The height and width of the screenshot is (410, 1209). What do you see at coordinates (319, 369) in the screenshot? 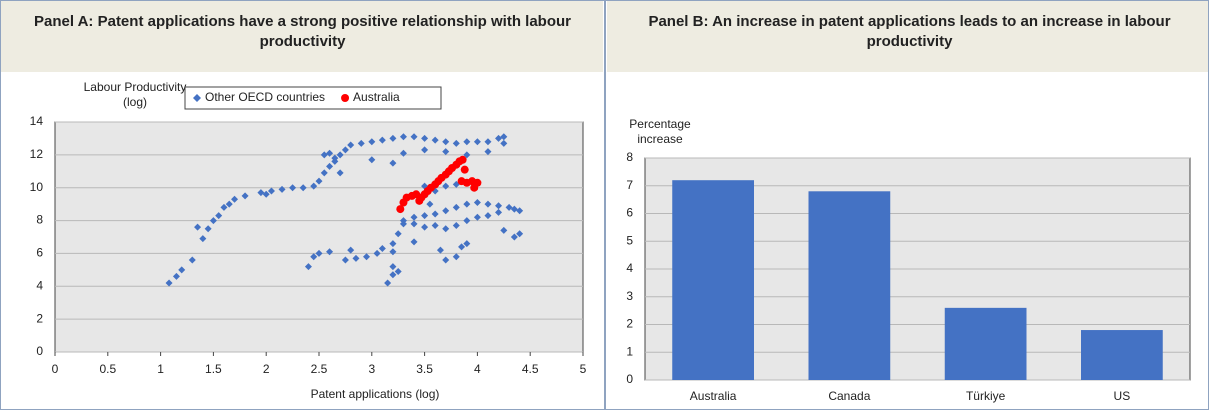
I see `x-tick-label: 2.5` at bounding box center [319, 369].